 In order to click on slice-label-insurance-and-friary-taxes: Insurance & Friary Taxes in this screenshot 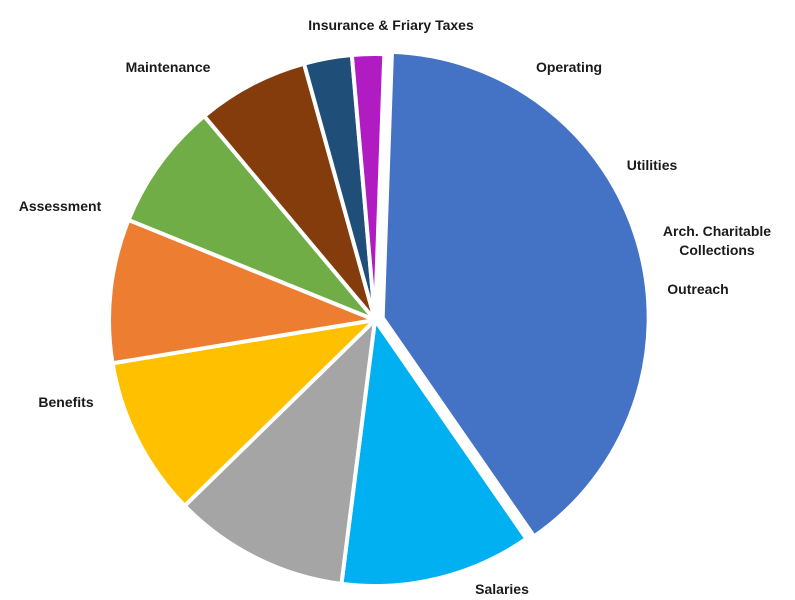, I will do `click(391, 25)`.